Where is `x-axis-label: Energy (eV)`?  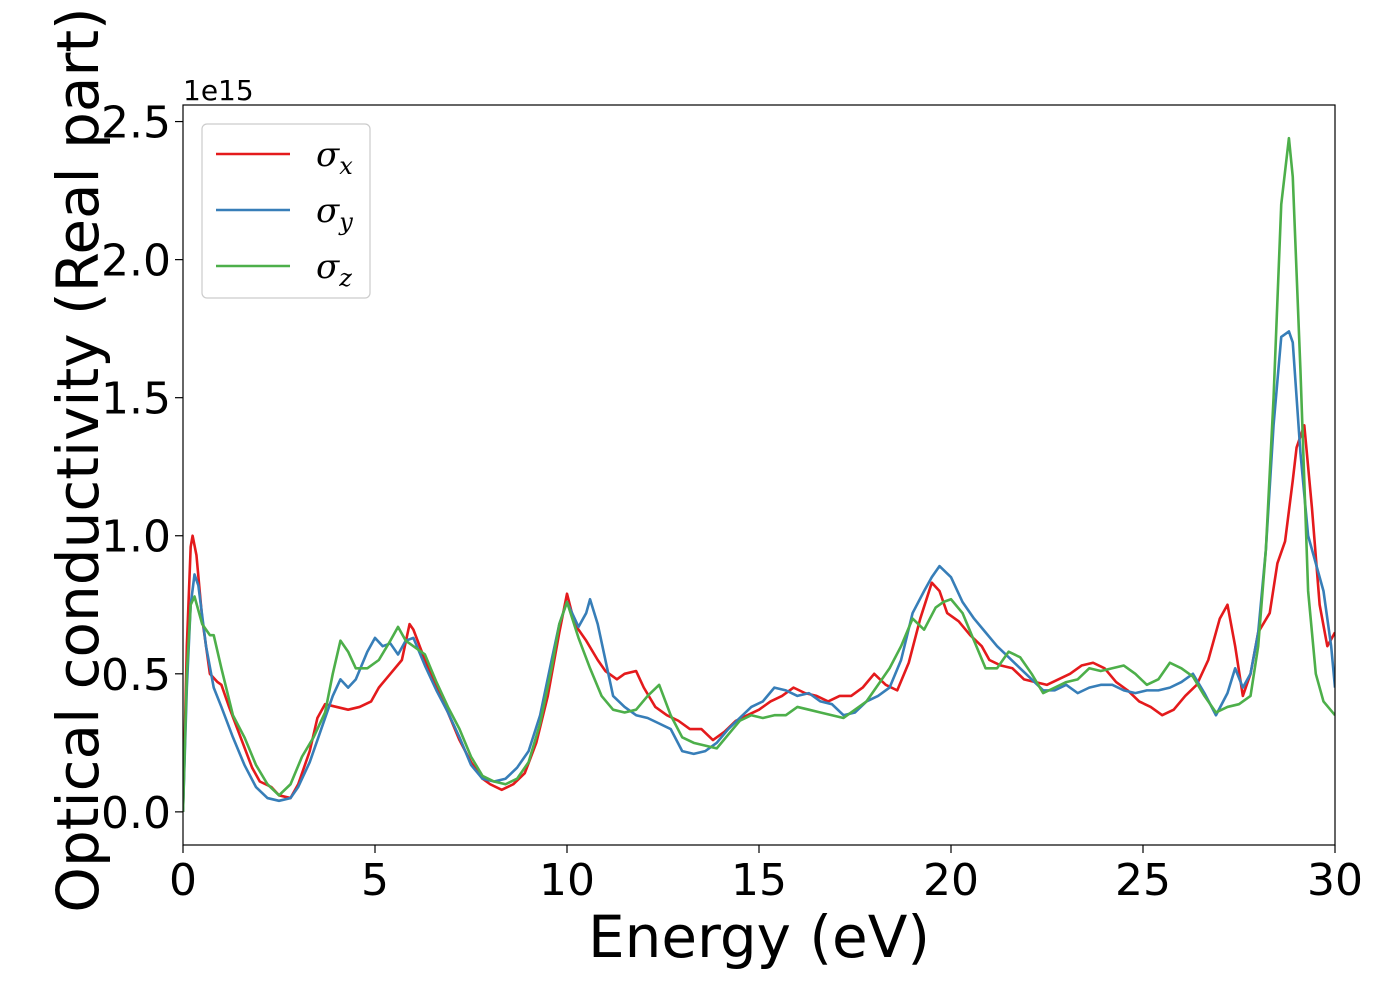 x-axis-label: Energy (eV) is located at coordinates (759, 937).